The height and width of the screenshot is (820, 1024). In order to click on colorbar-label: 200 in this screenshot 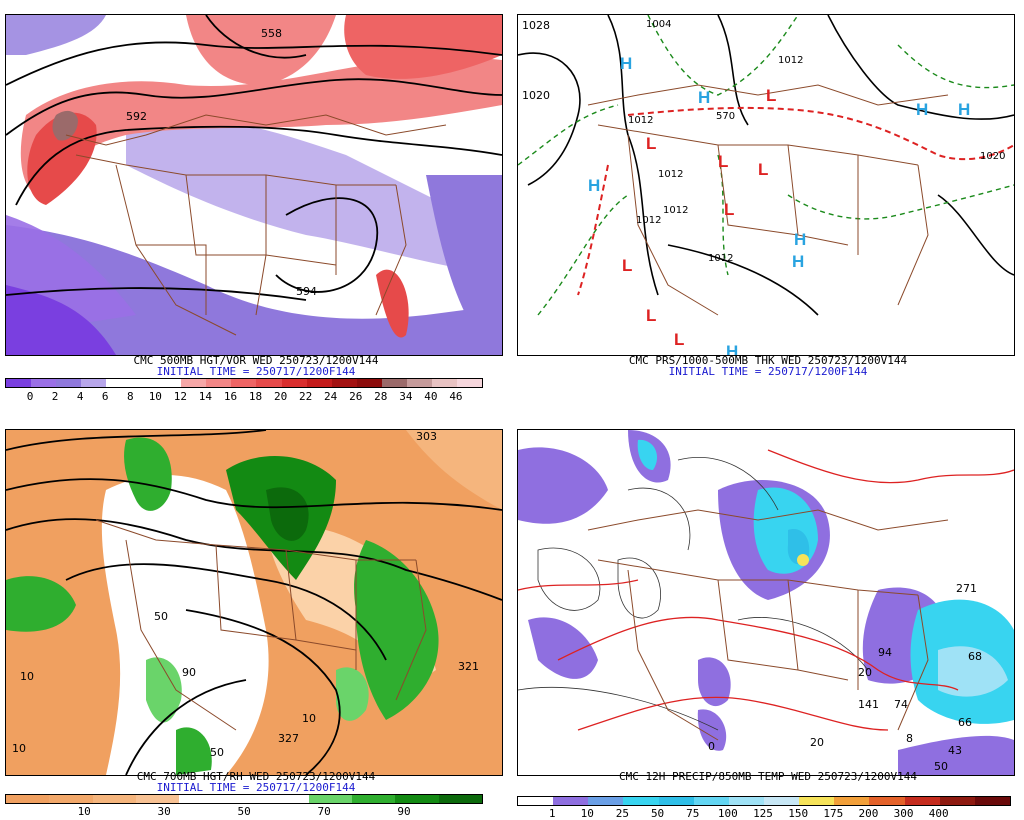, I will do `click(868, 813)`.